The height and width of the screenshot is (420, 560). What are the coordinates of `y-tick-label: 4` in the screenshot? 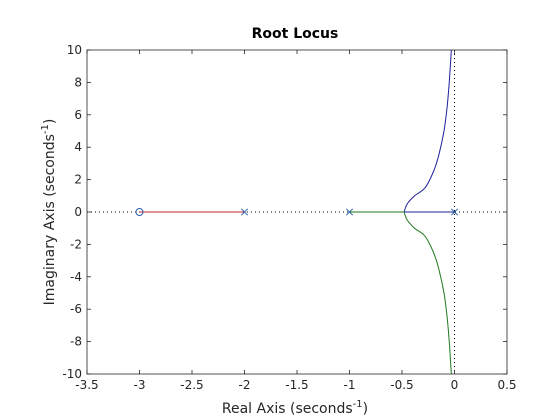 It's located at (78, 147).